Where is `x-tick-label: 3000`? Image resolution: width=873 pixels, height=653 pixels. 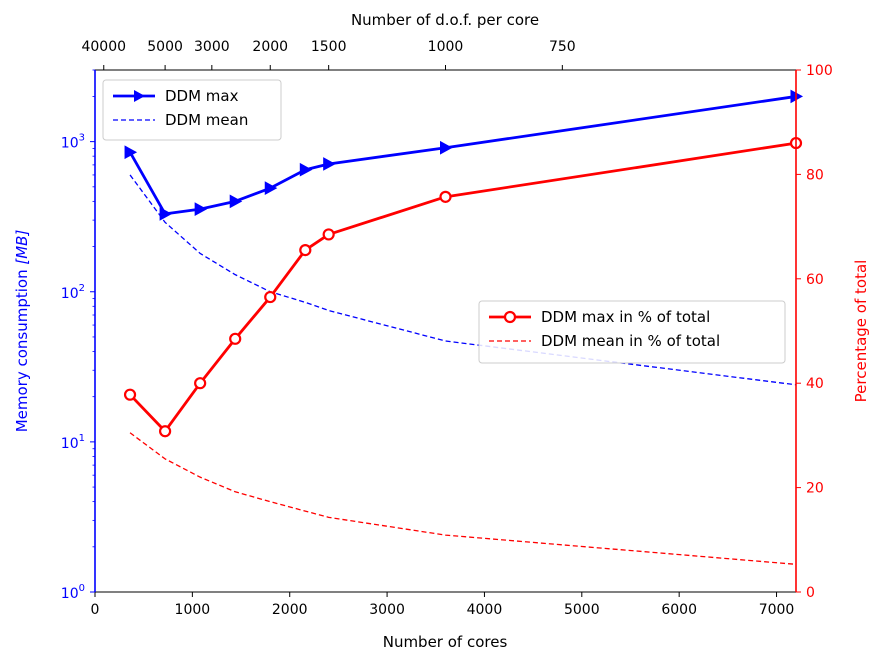 x-tick-label: 3000 is located at coordinates (387, 610).